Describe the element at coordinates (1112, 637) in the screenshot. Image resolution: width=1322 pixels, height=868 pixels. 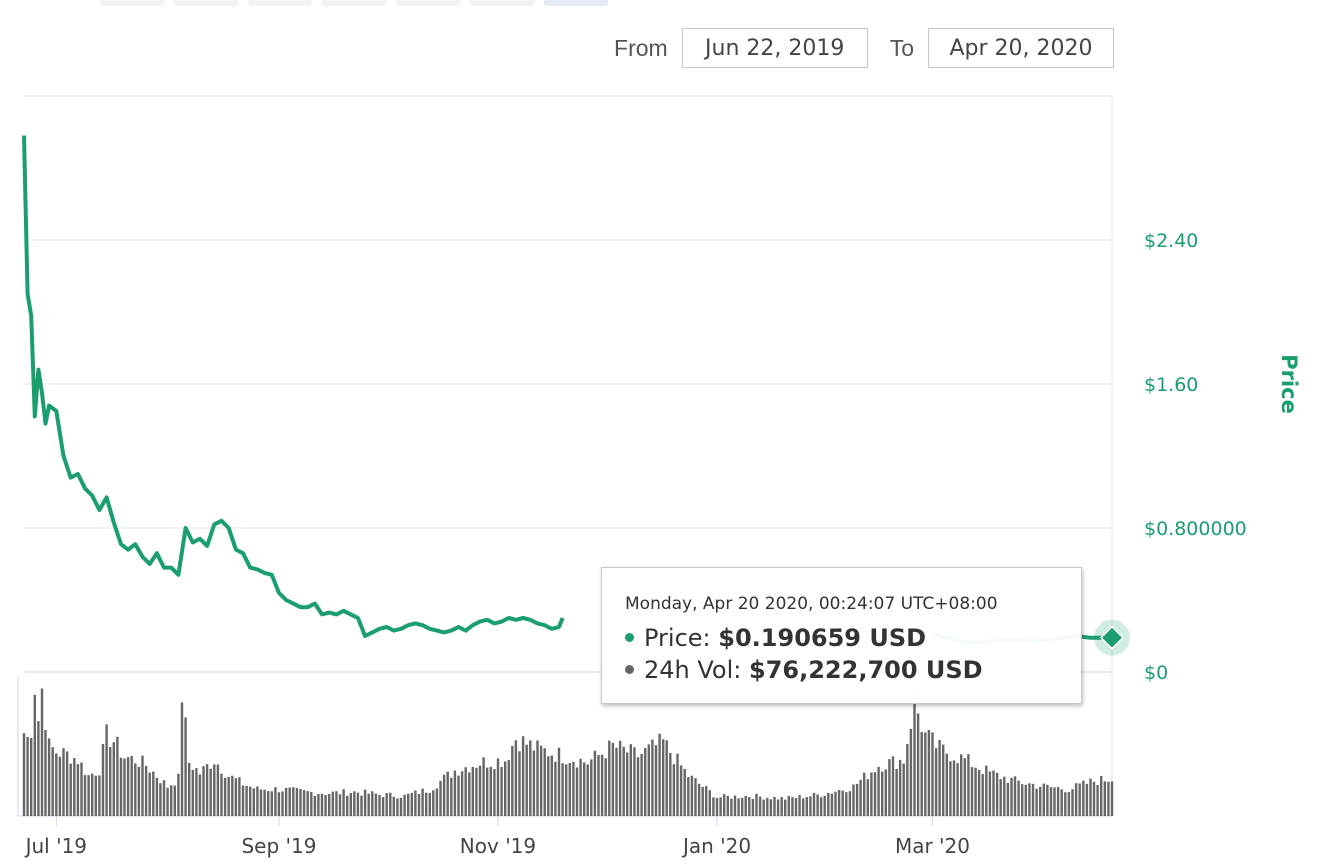
I see `hover-marker-diamond-icon` at that location.